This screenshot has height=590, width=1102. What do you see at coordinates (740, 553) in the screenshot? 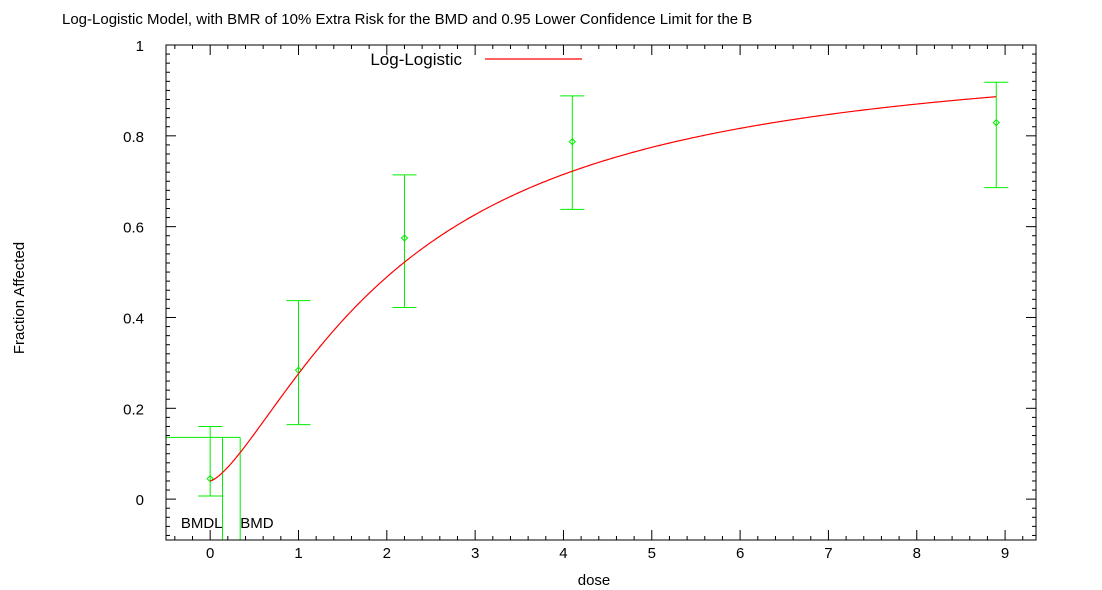
I see `x-tick-label: 6` at bounding box center [740, 553].